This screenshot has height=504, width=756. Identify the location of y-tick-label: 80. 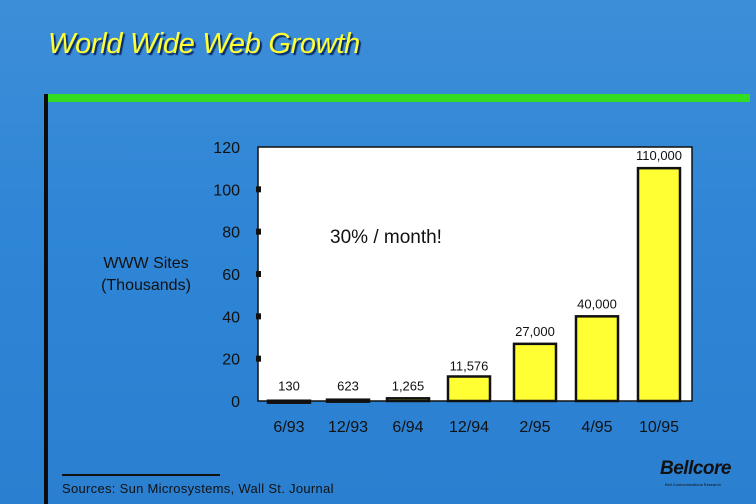
(231, 233).